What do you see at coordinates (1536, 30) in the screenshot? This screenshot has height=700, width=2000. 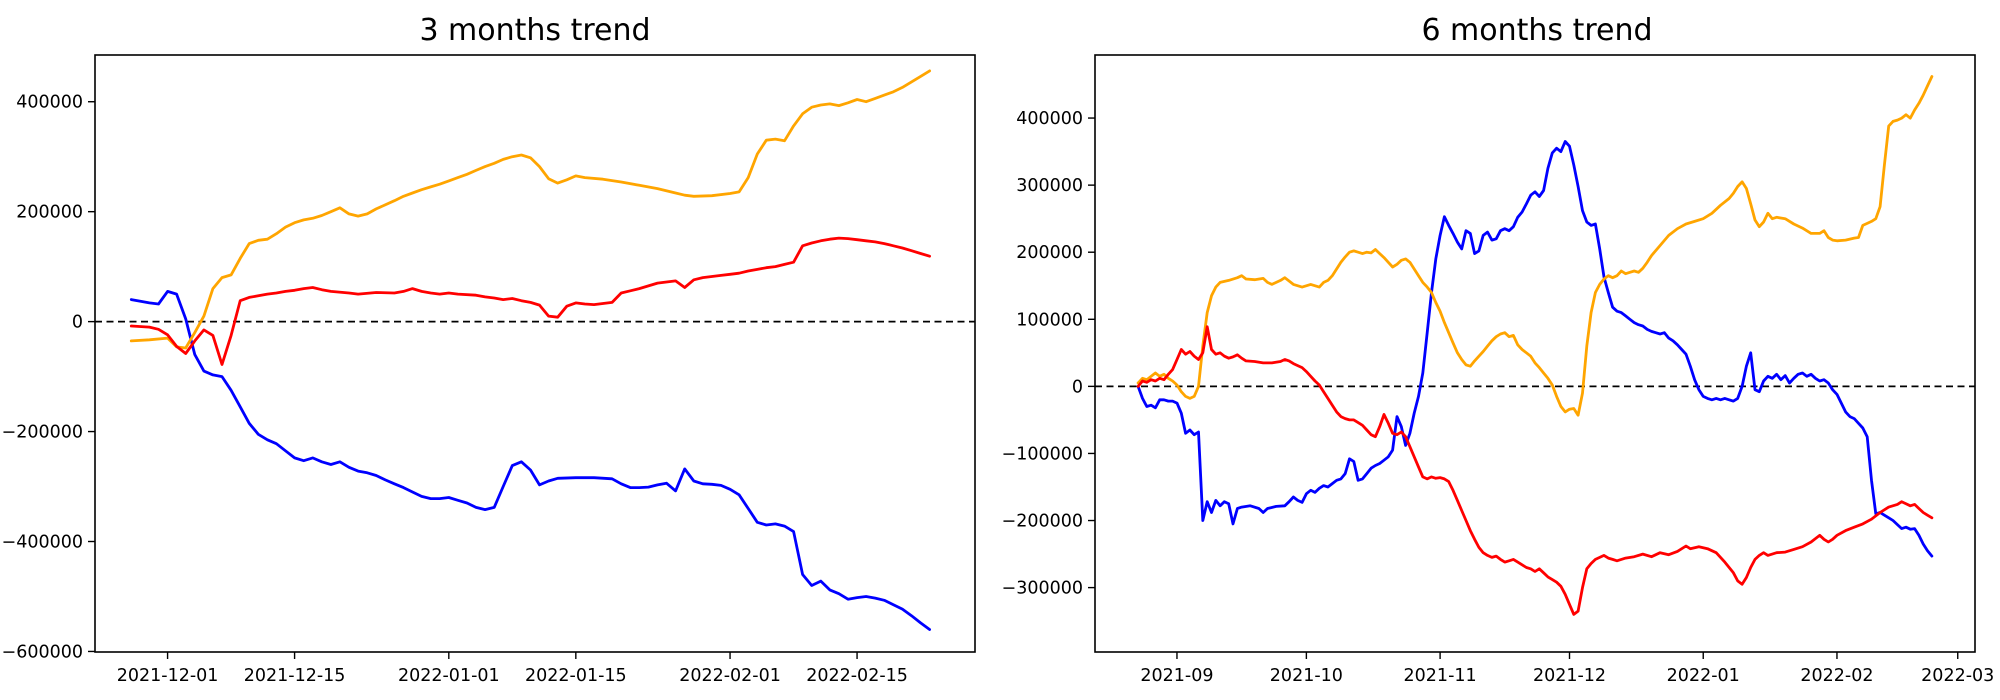 I see `chart-title: 6 months trend` at bounding box center [1536, 30].